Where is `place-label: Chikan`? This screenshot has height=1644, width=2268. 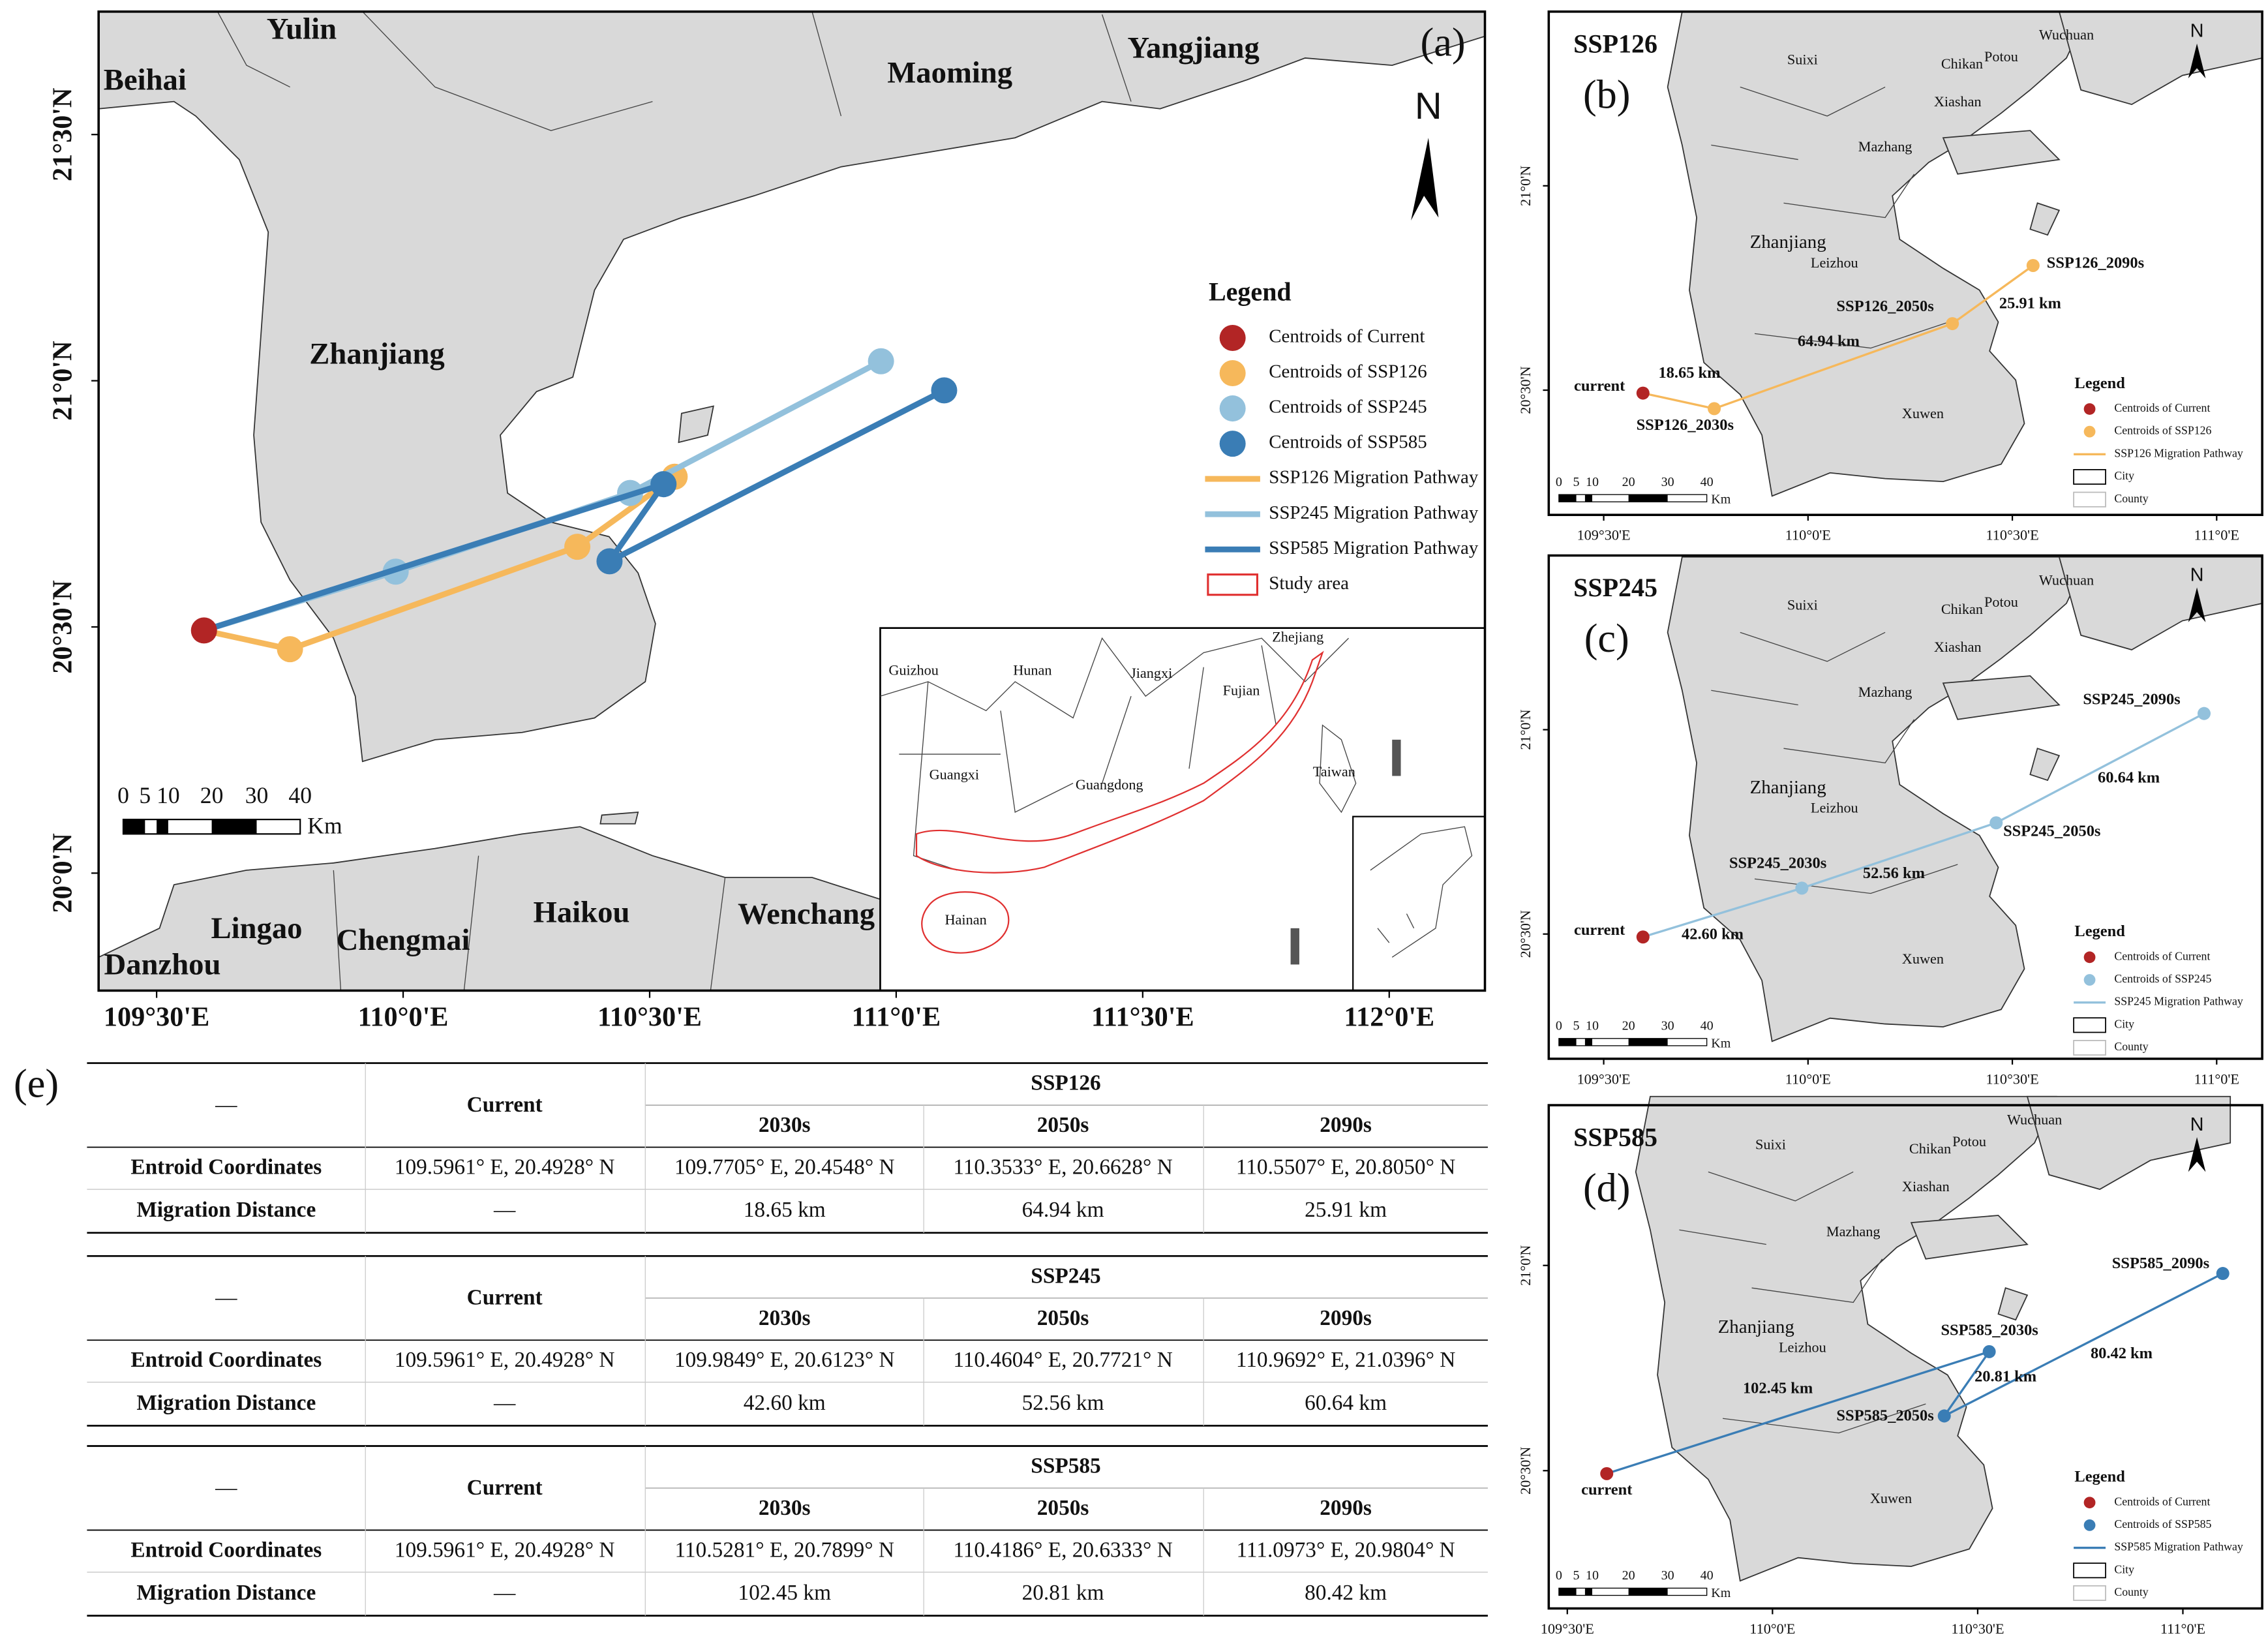 place-label: Chikan is located at coordinates (1962, 63).